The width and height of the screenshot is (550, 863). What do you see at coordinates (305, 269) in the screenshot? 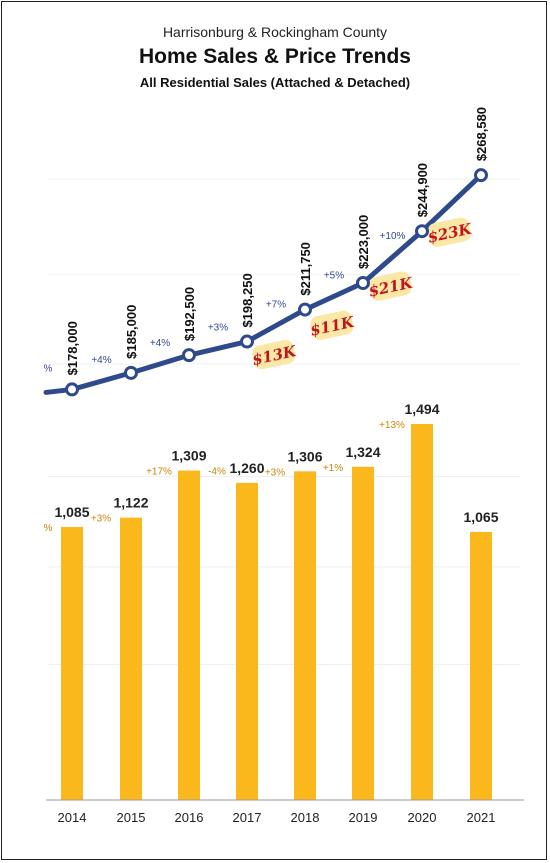
I see `price-value-label: $211,750` at bounding box center [305, 269].